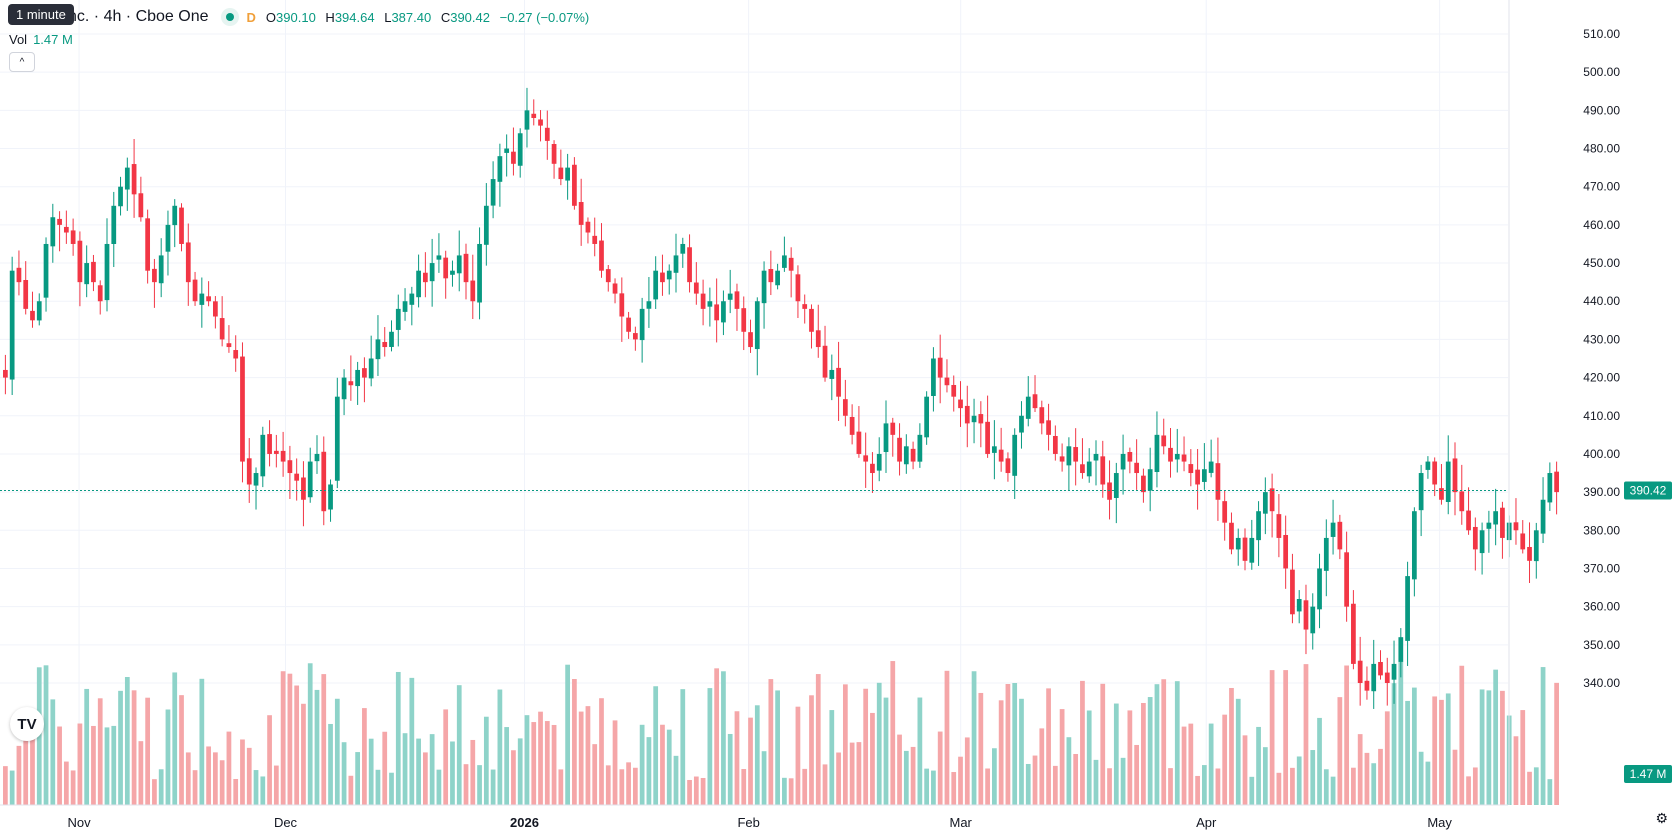 The image size is (1678, 835). I want to click on symbol-title: nc. · 4h · Cboe One, so click(138, 16).